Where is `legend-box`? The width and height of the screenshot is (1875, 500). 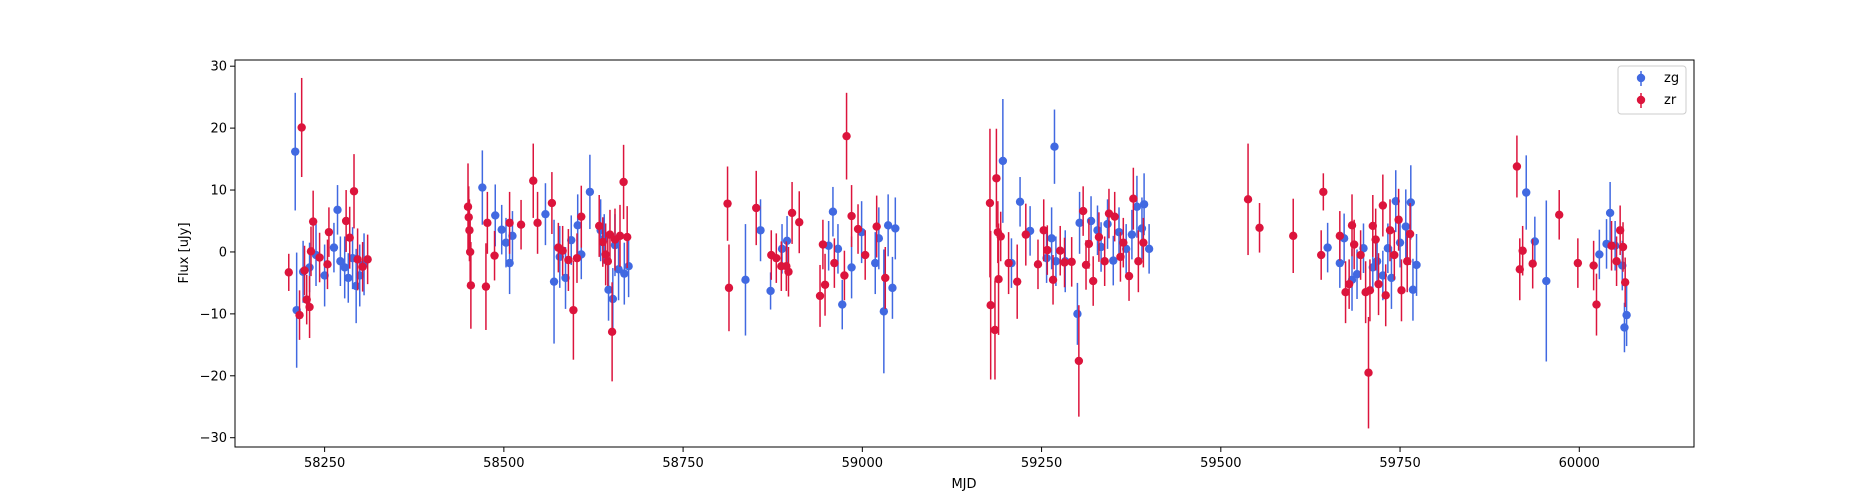
legend-box is located at coordinates (1652, 90).